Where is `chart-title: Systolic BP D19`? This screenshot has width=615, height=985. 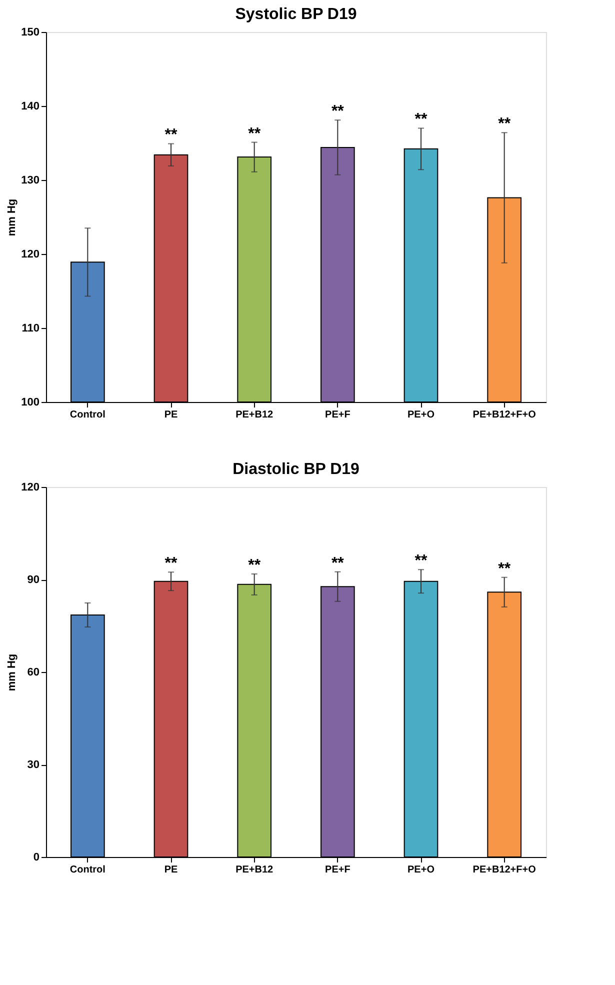 chart-title: Systolic BP D19 is located at coordinates (296, 14).